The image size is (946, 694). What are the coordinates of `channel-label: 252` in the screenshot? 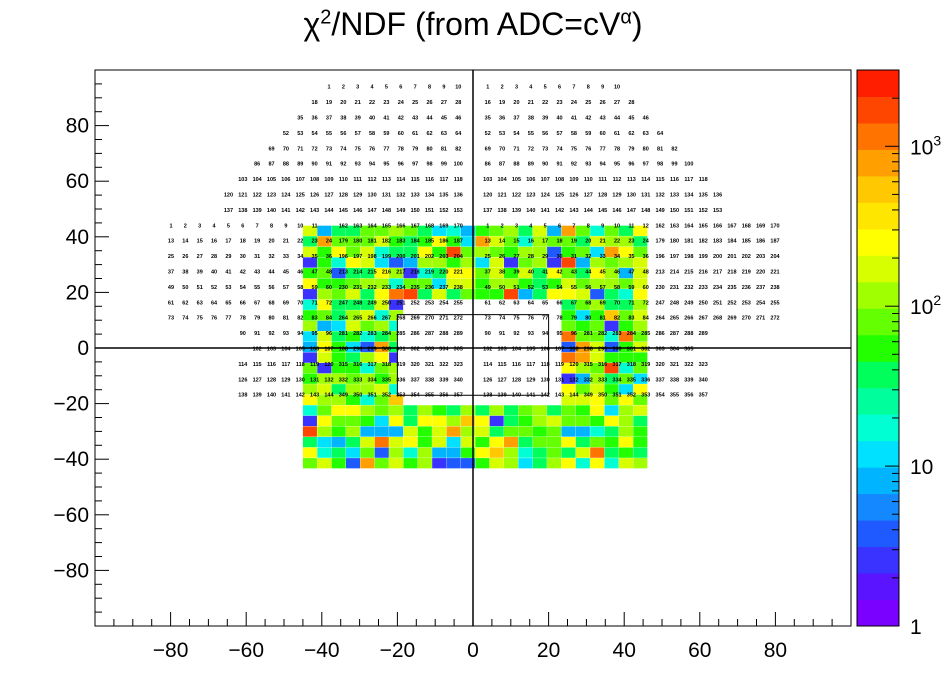 It's located at (415, 303).